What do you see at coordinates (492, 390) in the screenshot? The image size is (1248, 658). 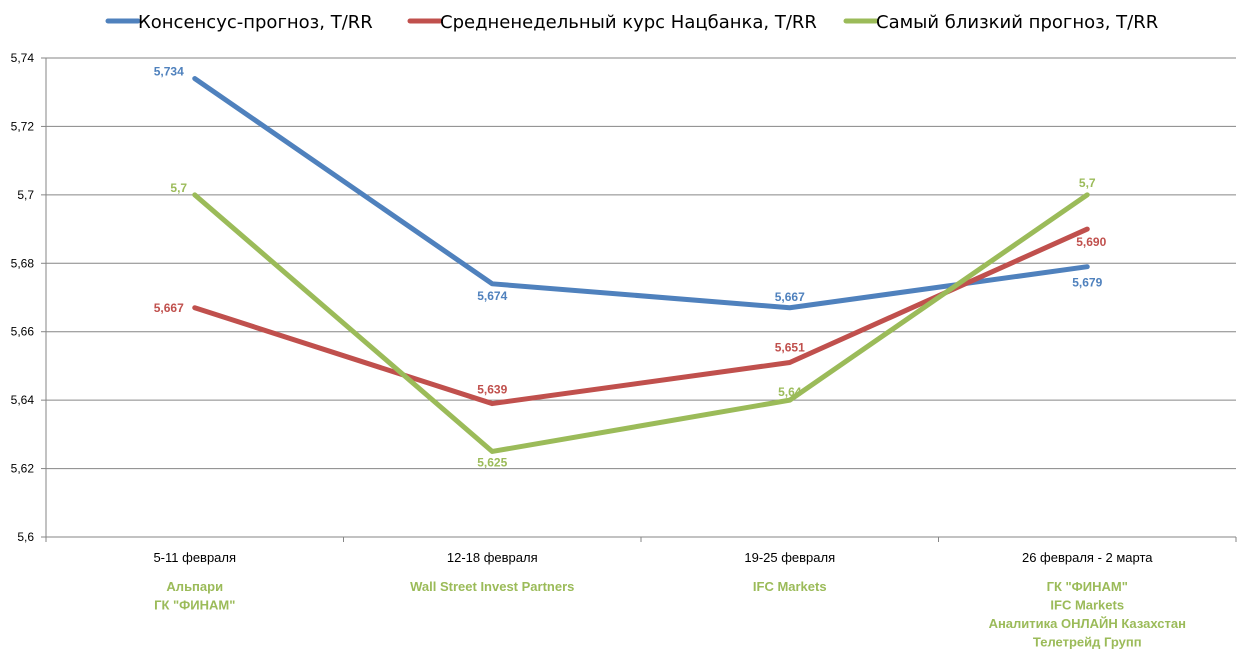 I see `data-label: 5,639` at bounding box center [492, 390].